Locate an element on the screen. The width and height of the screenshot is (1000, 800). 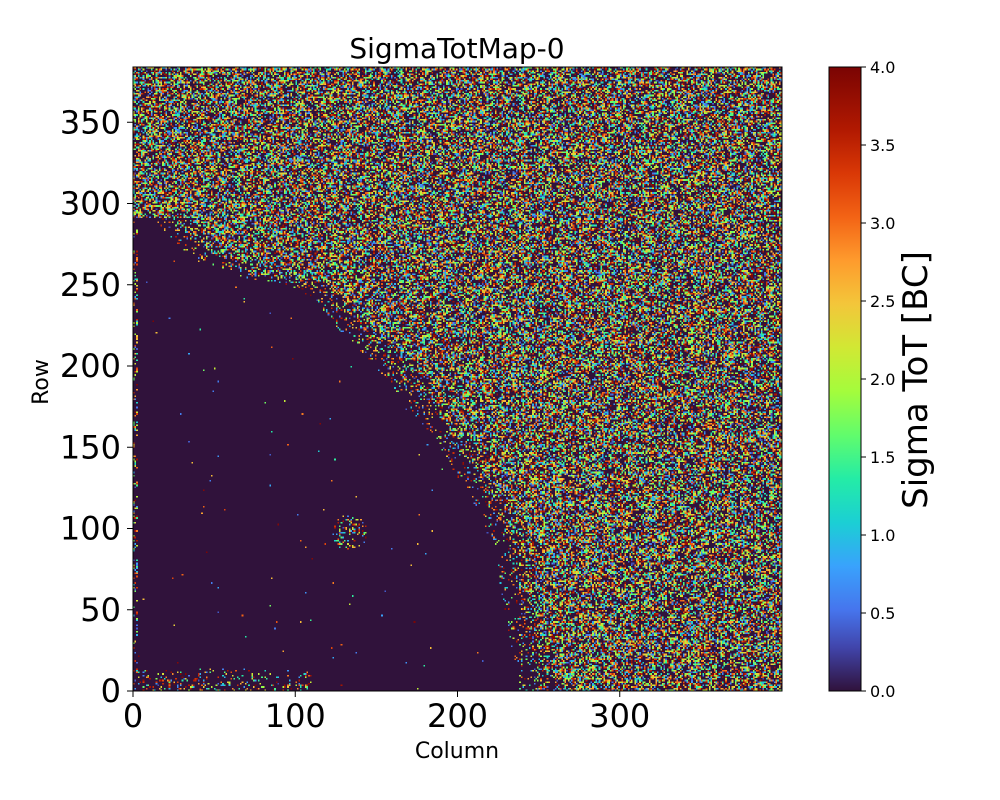
y-tick-label: 350 is located at coordinates (90, 122).